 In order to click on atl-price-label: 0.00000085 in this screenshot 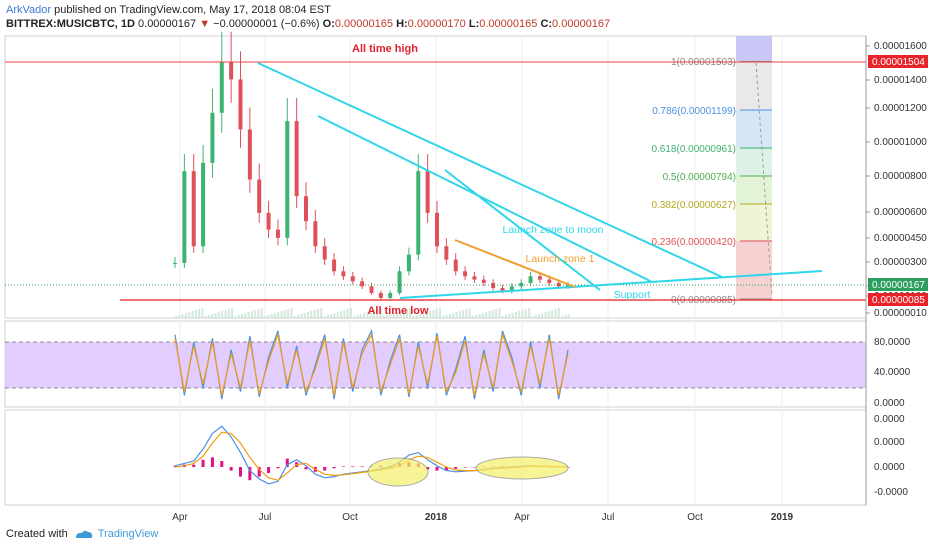, I will do `click(898, 300)`.